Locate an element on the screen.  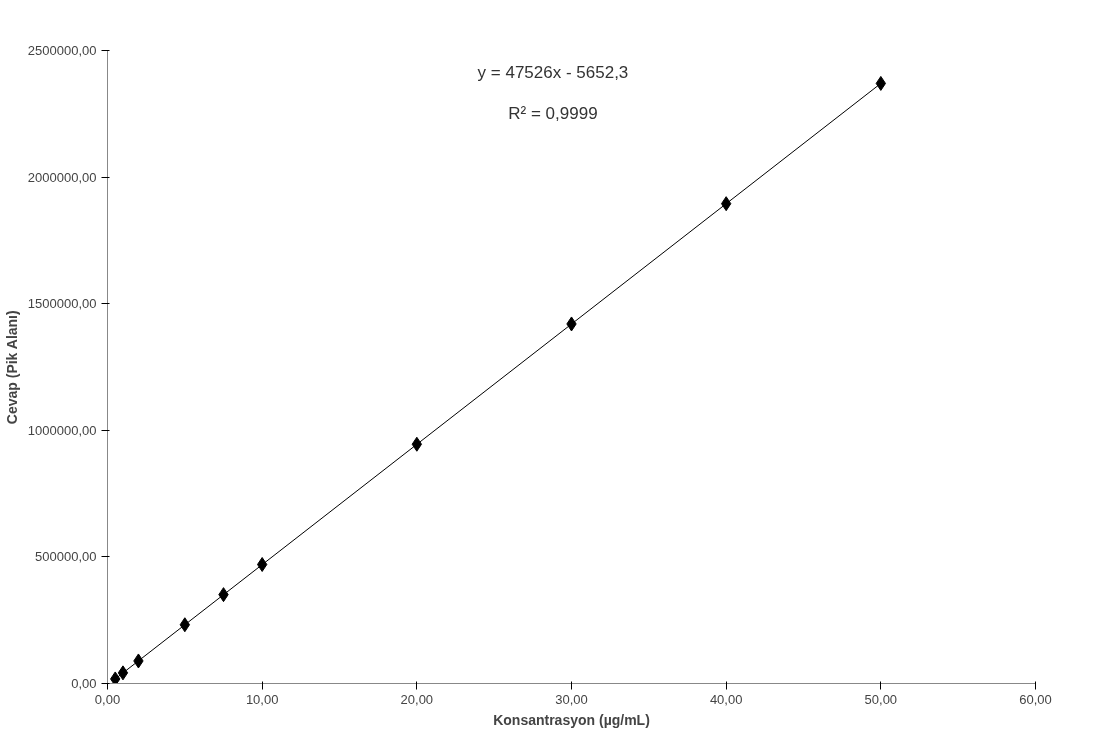
y-tick-label: 2500000,00 is located at coordinates (62, 50).